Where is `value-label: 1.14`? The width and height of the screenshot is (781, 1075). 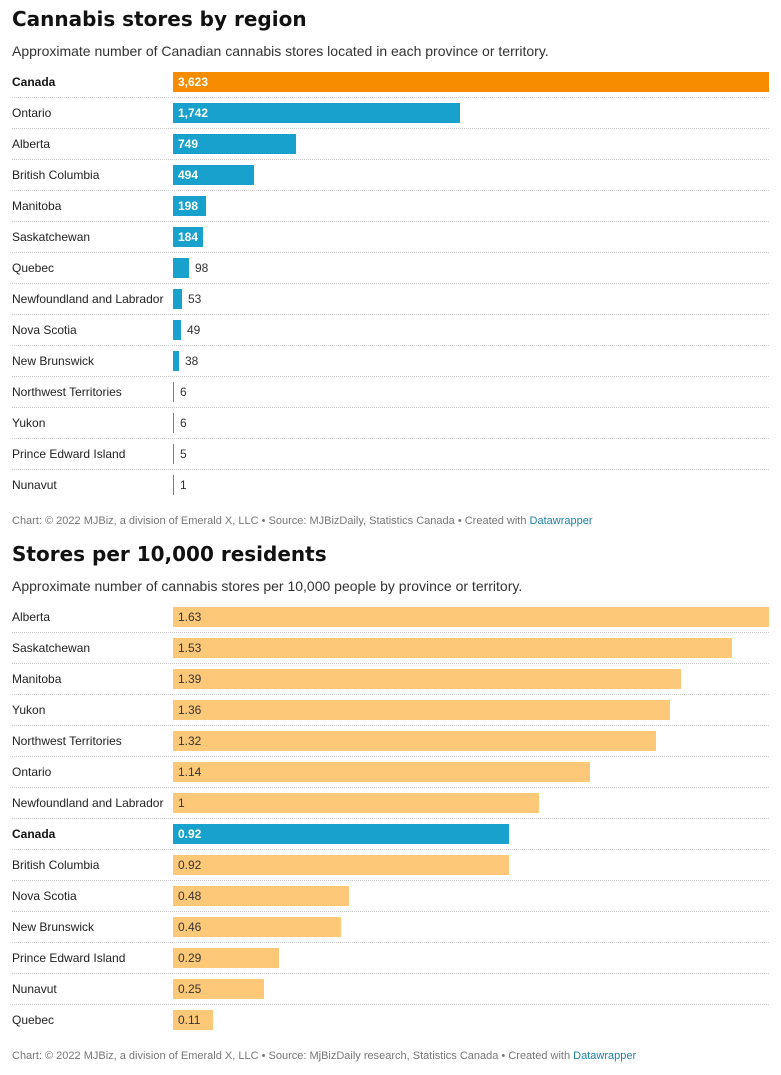
value-label: 1.14 is located at coordinates (190, 772).